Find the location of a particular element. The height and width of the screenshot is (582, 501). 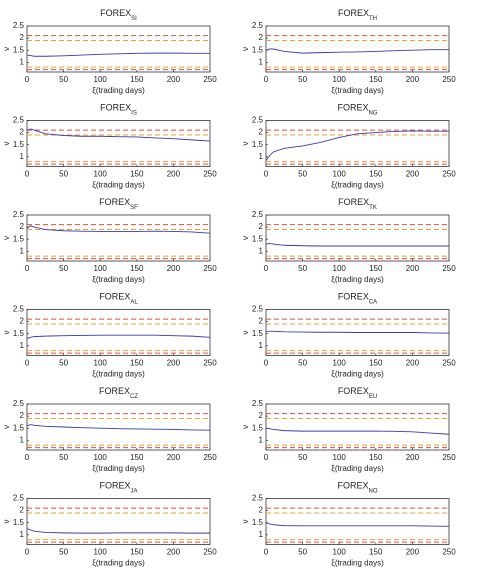

subplot-title: FOREXAL is located at coordinates (118, 298).